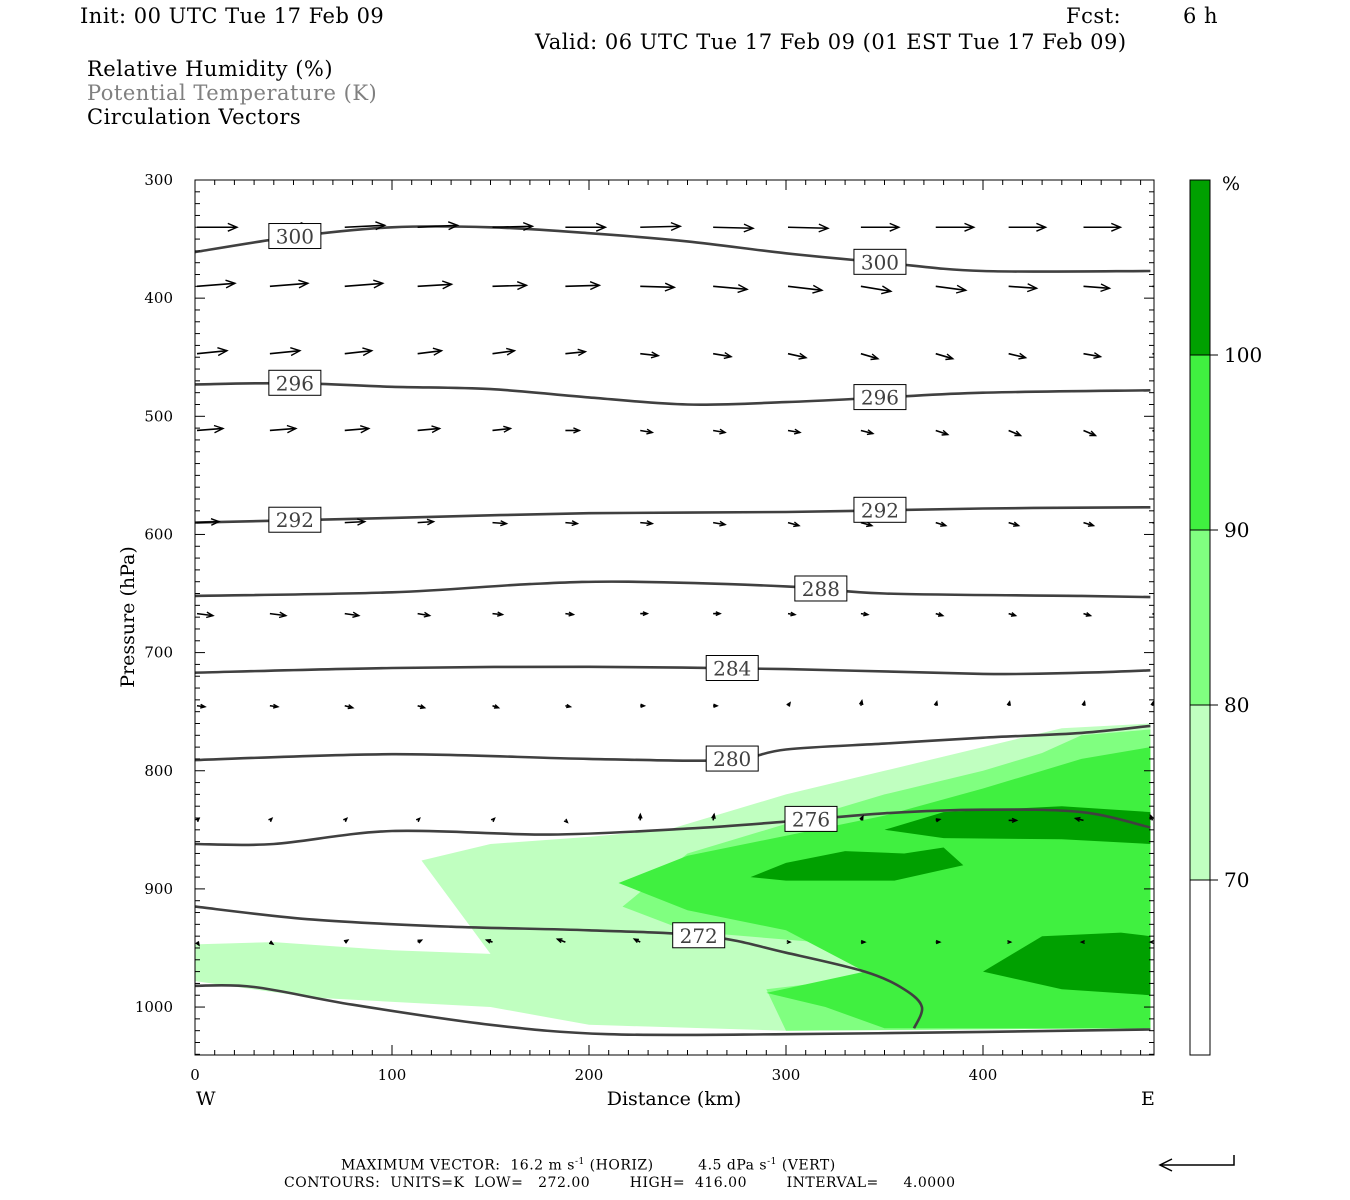 The width and height of the screenshot is (1350, 1200). I want to click on svg-text: 284, so click(732, 669).